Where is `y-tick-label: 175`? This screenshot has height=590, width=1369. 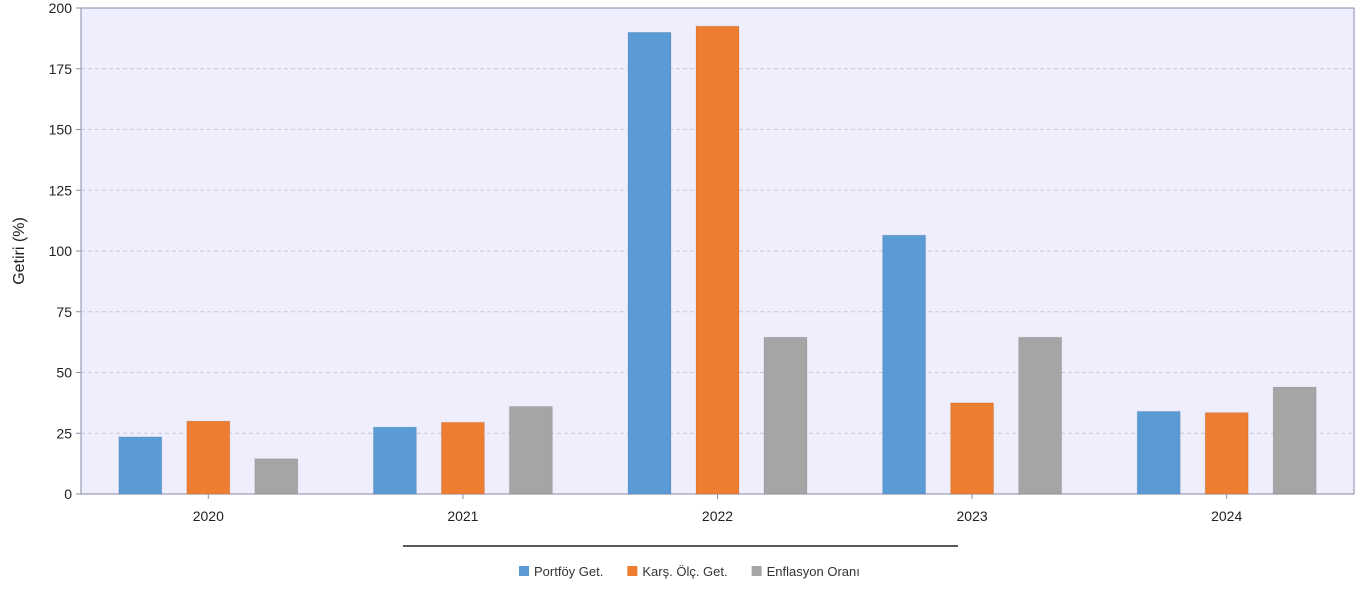 y-tick-label: 175 is located at coordinates (61, 69).